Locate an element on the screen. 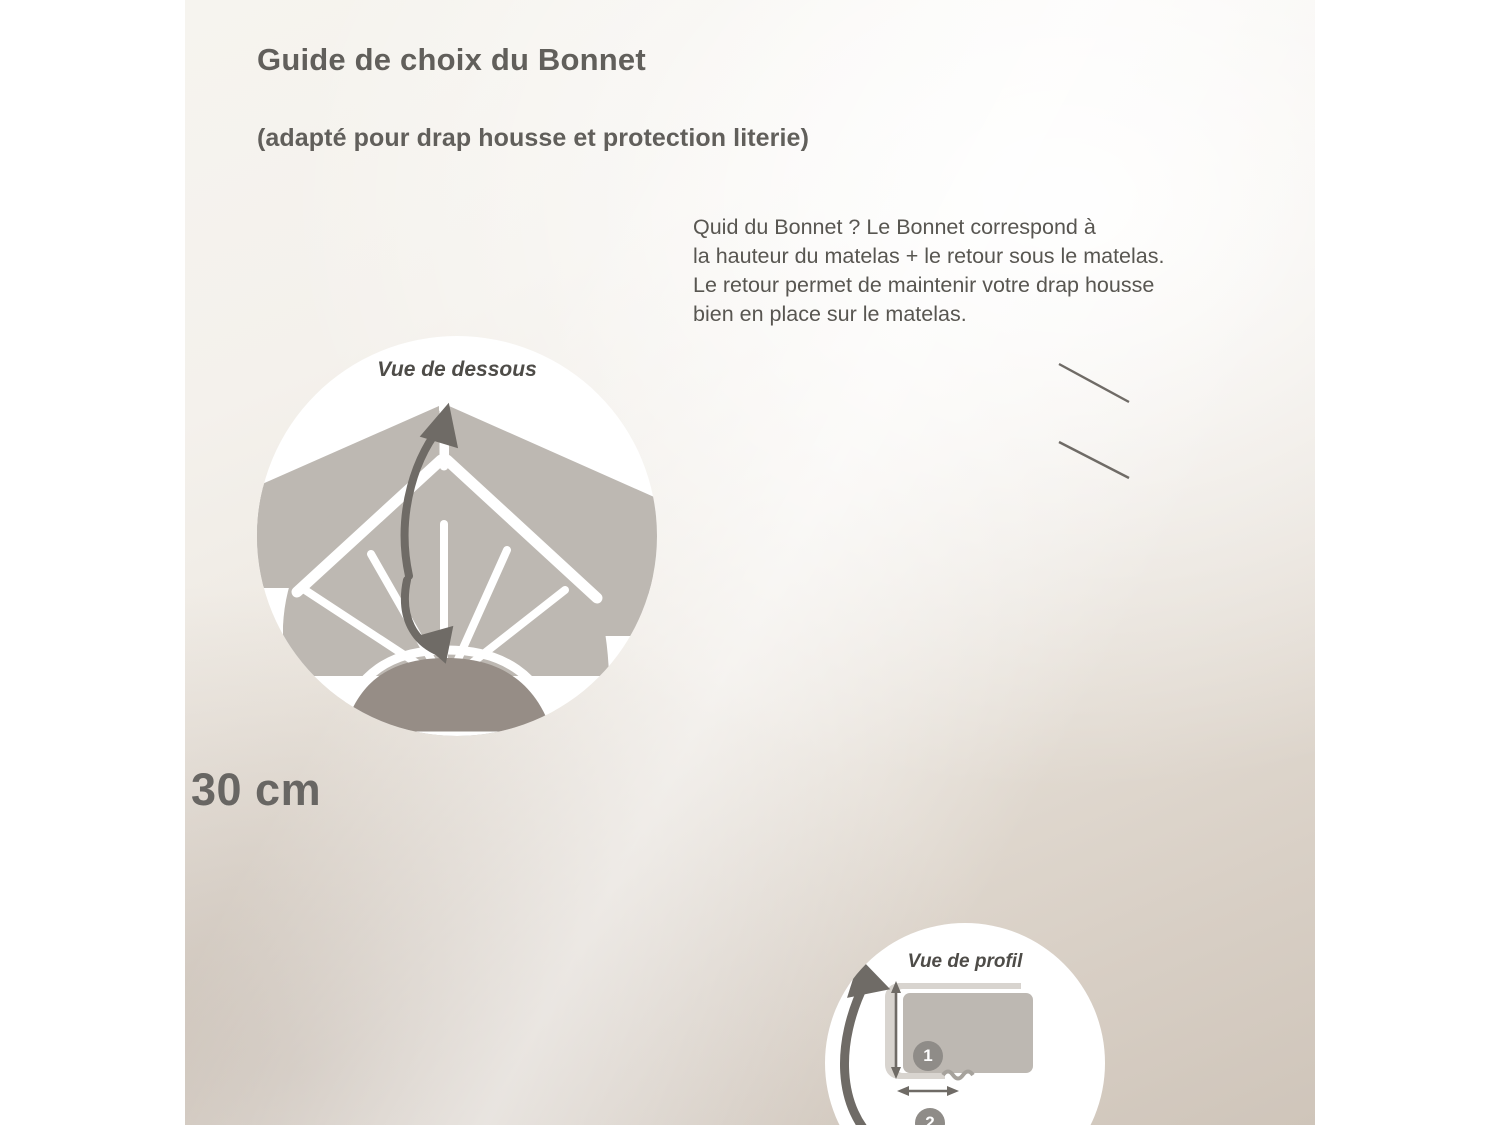 Image resolution: width=1500 pixels, height=1125 pixels. profile-view-caption: Vue de profil is located at coordinates (965, 961).